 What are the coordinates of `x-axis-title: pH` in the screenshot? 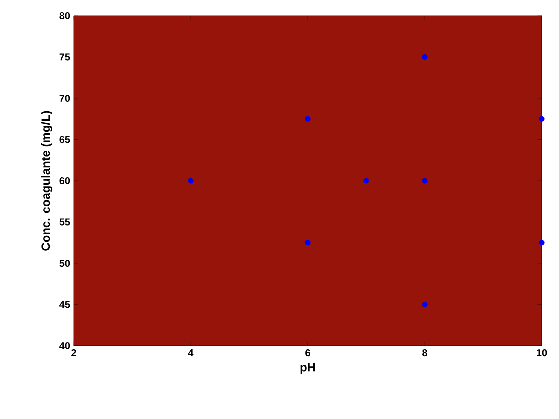 It's located at (308, 368).